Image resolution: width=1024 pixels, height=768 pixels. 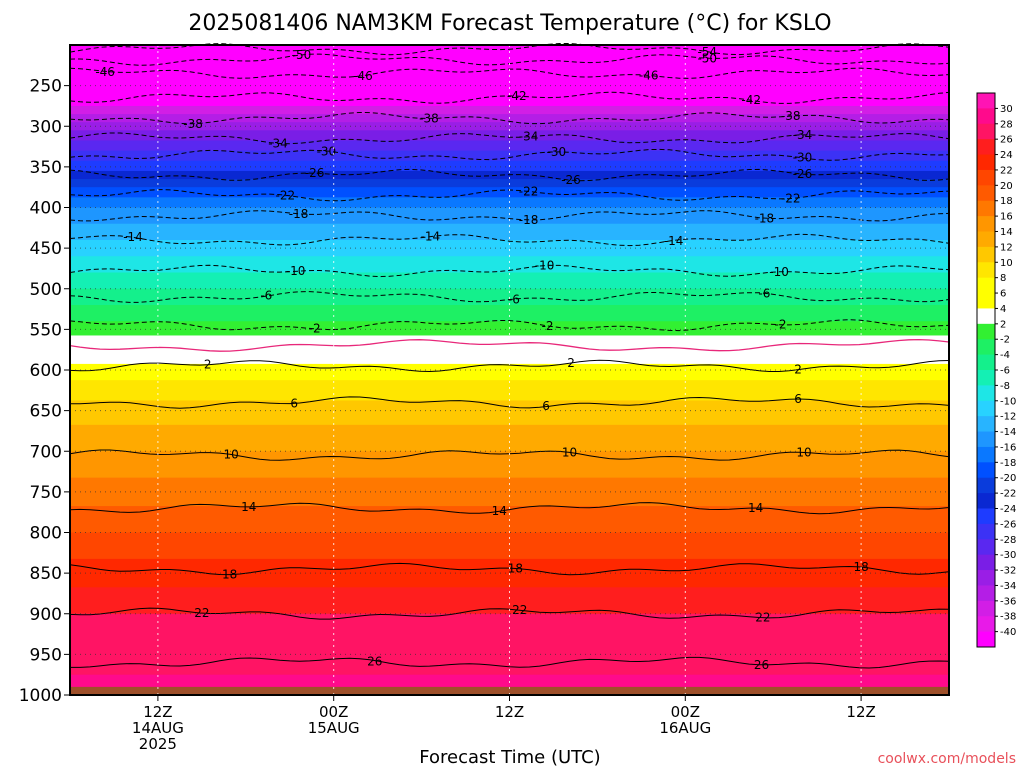 I want to click on contour-label: 22, so click(x=519, y=610).